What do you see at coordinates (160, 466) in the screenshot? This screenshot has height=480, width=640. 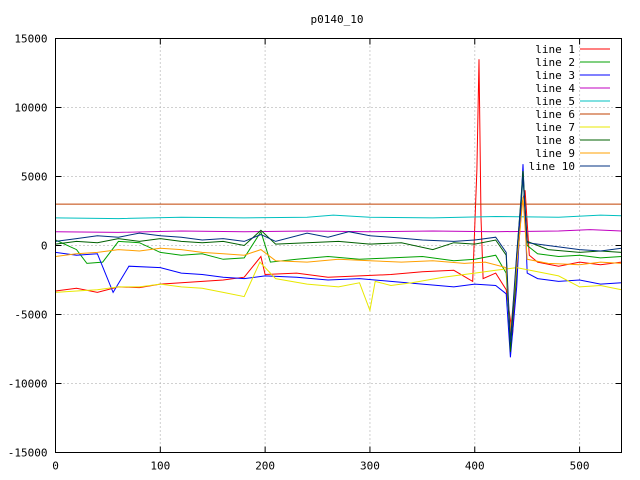 I see `x-tick-label: 100` at bounding box center [160, 466].